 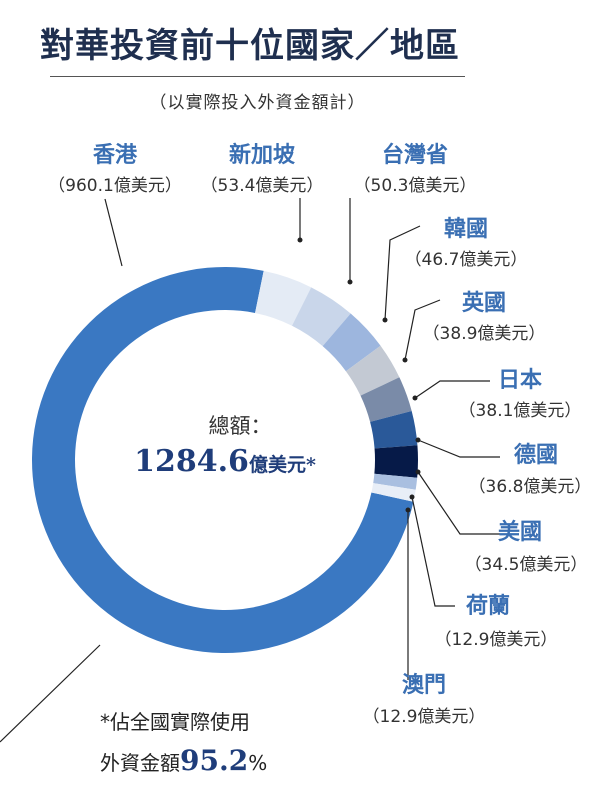 I want to click on leader-line-usa, so click(x=458, y=503).